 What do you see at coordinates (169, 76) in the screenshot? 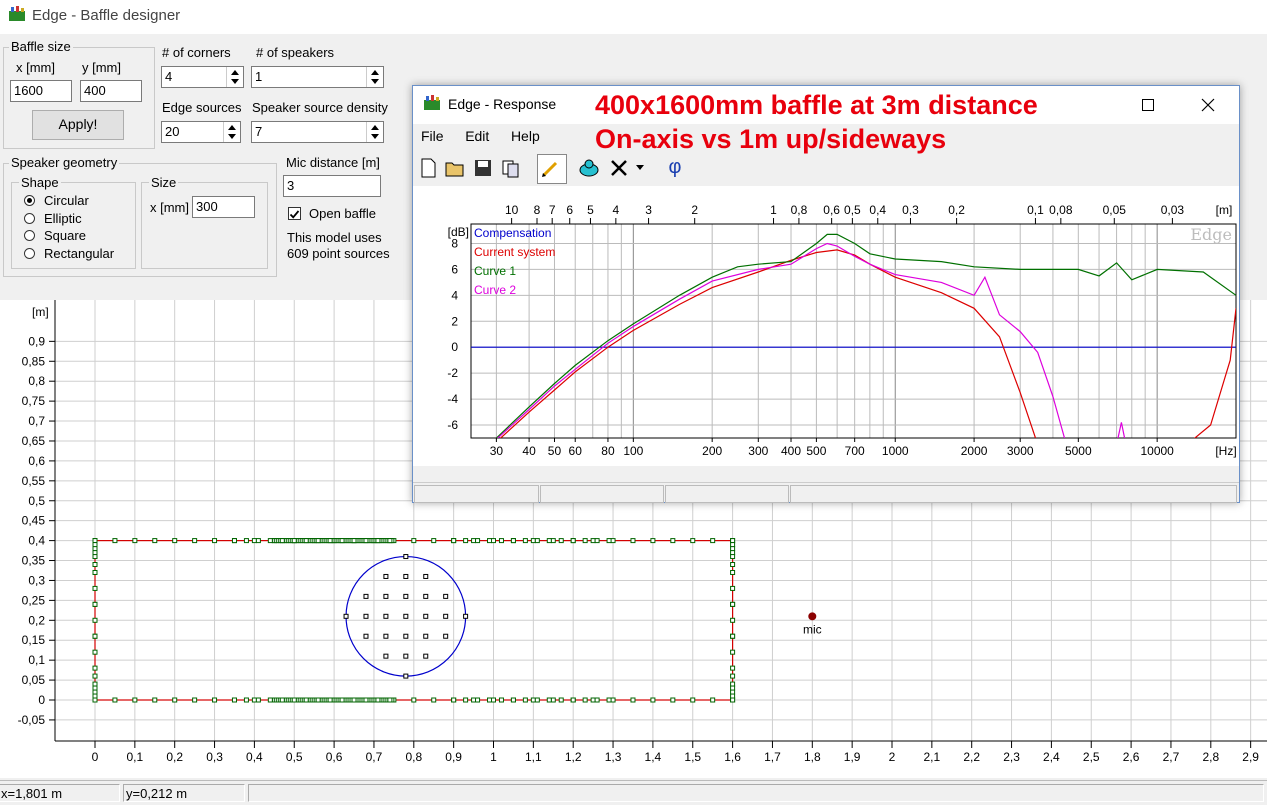
I see `corners-value: 4` at bounding box center [169, 76].